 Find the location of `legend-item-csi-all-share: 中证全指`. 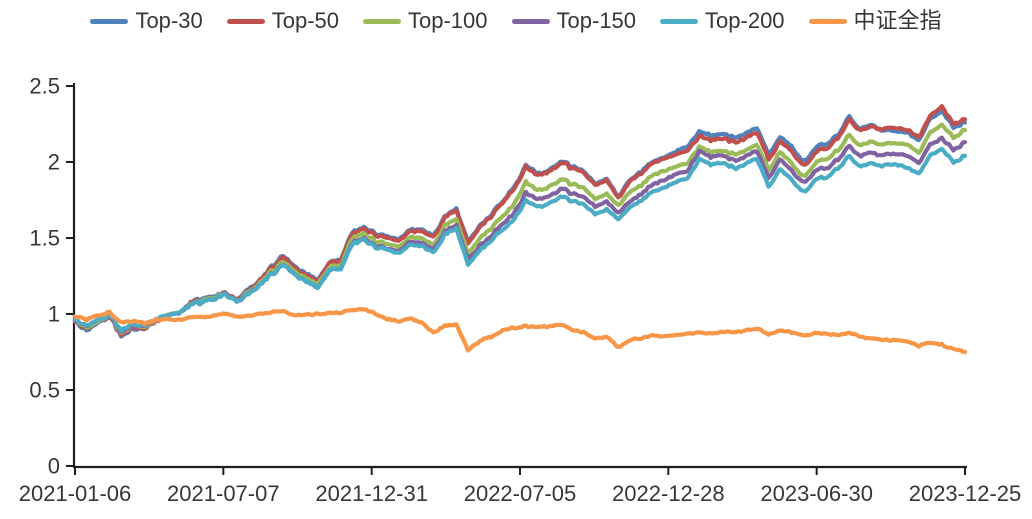

legend-item-csi-all-share: 中证全指 is located at coordinates (875, 20).